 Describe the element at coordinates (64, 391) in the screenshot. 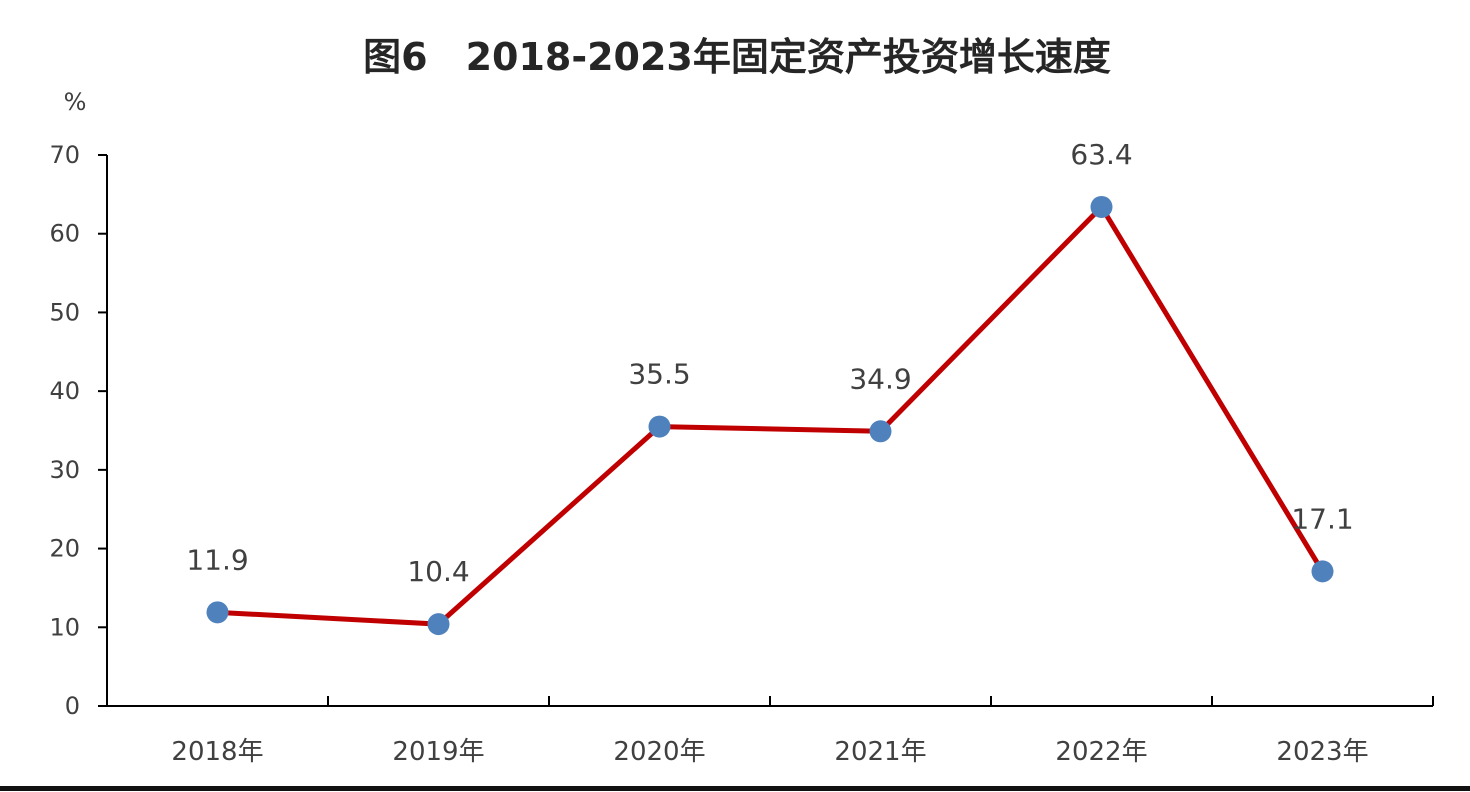

I see `y-tick-label: 40` at that location.